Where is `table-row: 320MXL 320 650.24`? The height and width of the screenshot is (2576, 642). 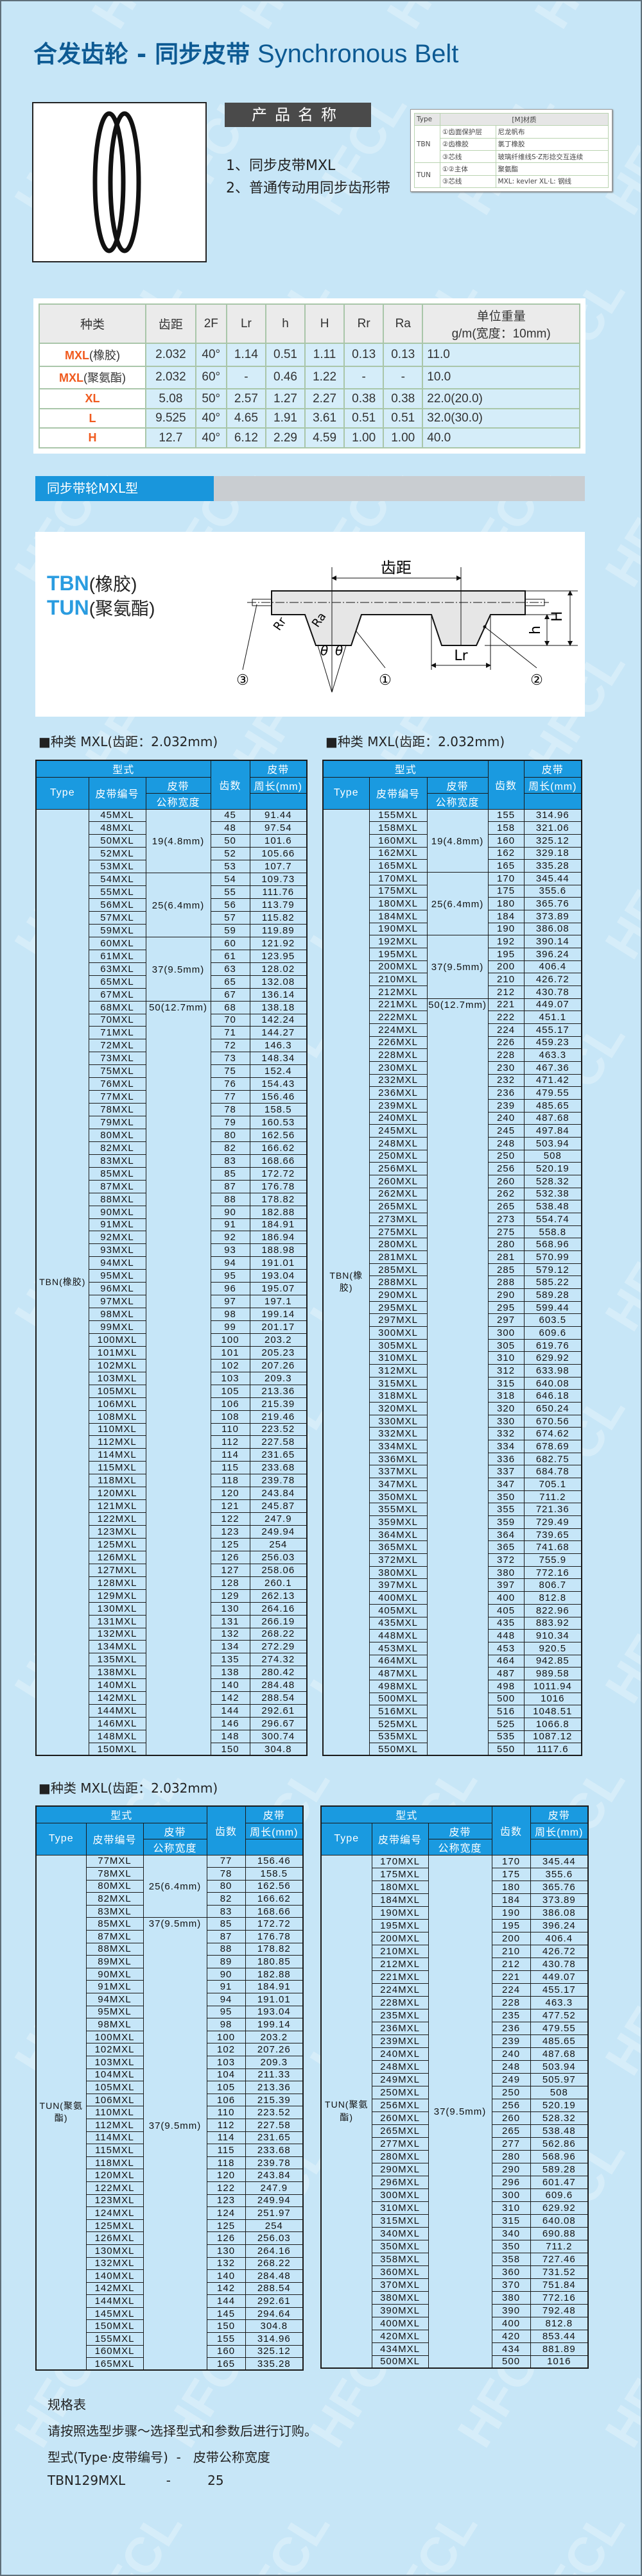 table-row: 320MXL 320 650.24 is located at coordinates (452, 1408).